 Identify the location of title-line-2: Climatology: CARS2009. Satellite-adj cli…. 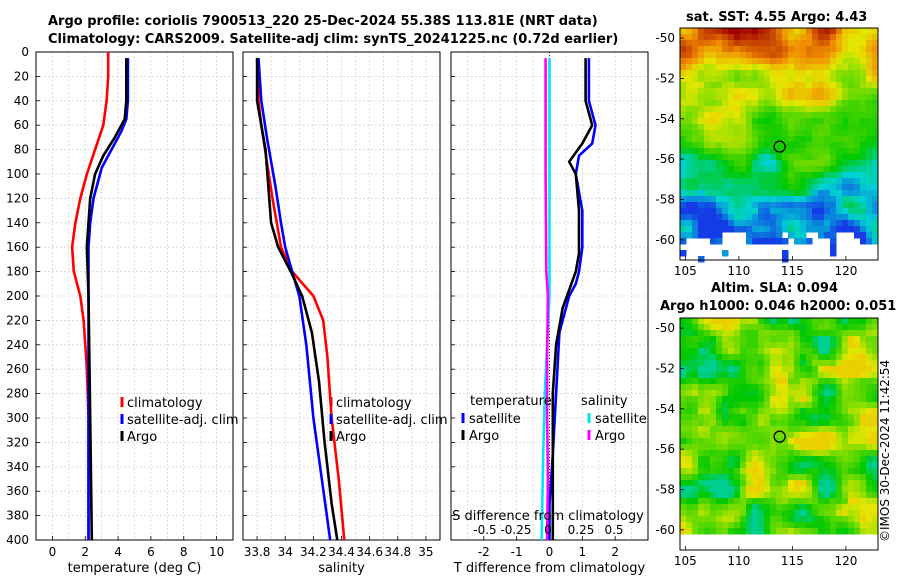
(333, 39).